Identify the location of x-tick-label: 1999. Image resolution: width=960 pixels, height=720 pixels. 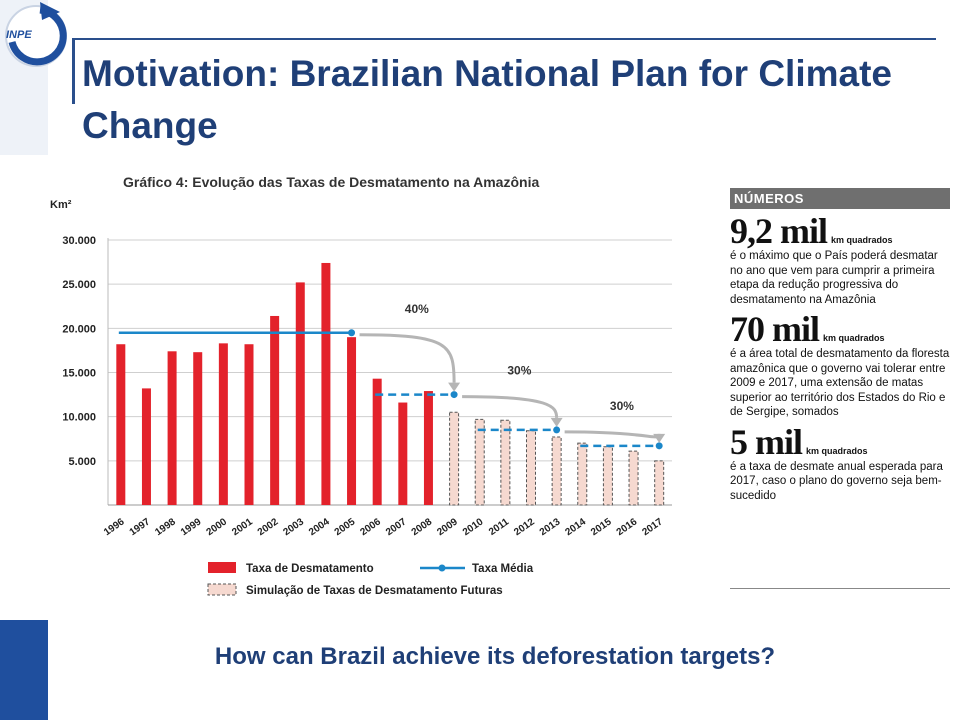
(191, 527).